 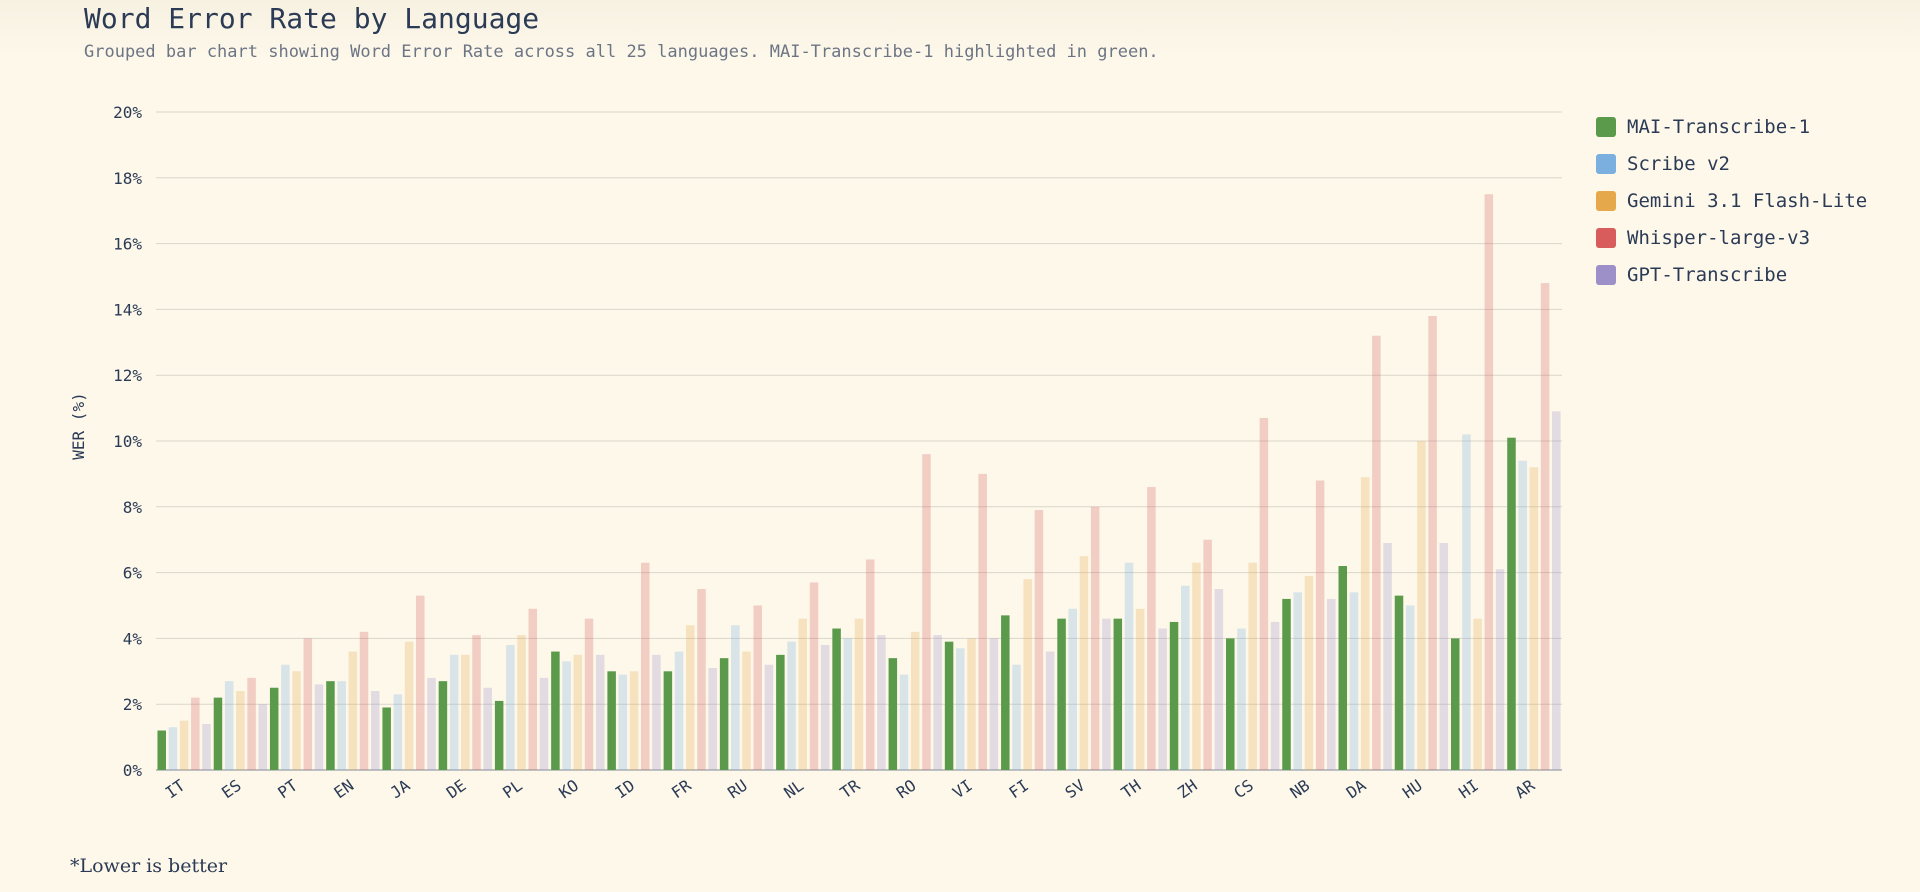 What do you see at coordinates (175, 789) in the screenshot?
I see `x-tick-label-it: IT` at bounding box center [175, 789].